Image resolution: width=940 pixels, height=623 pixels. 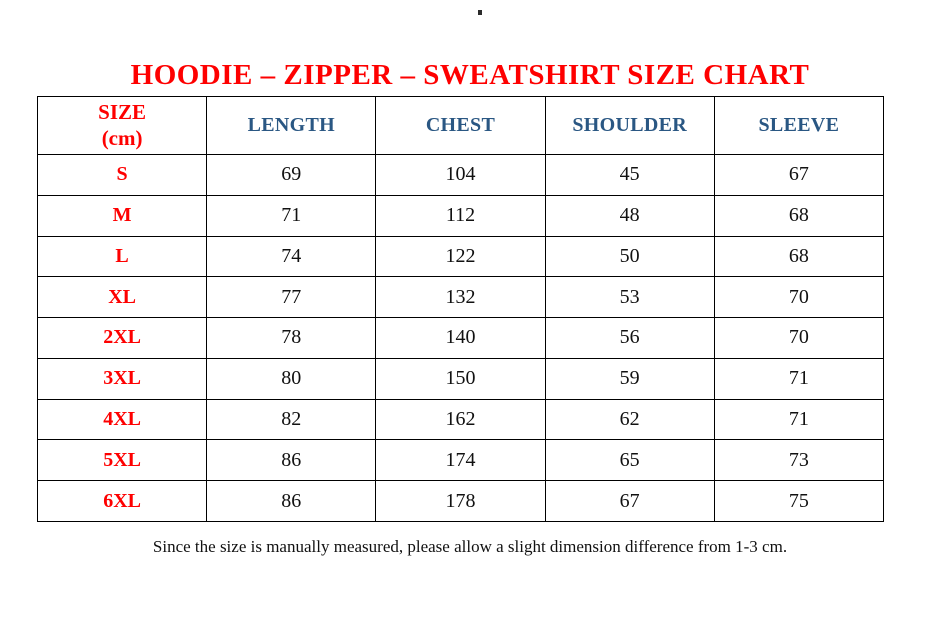 I want to click on table-row-l: L 74 122 50 68, so click(x=460, y=256).